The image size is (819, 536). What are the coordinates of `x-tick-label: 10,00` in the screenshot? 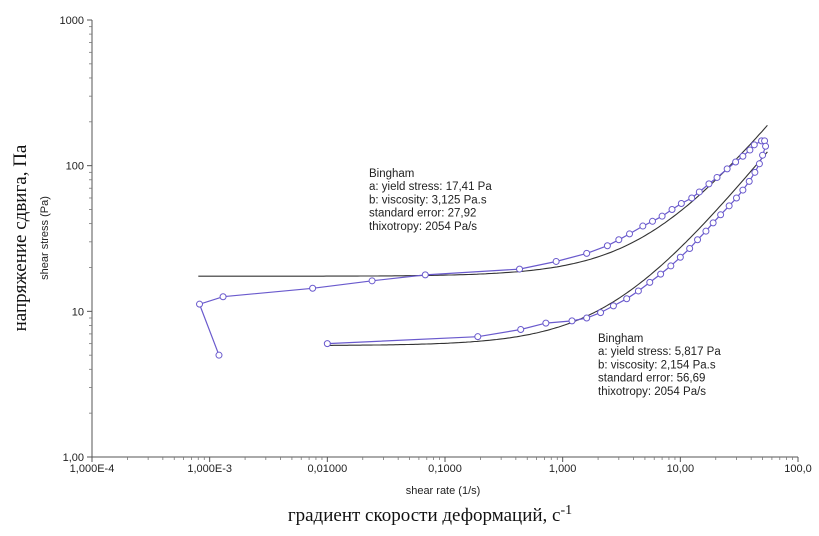 It's located at (681, 469).